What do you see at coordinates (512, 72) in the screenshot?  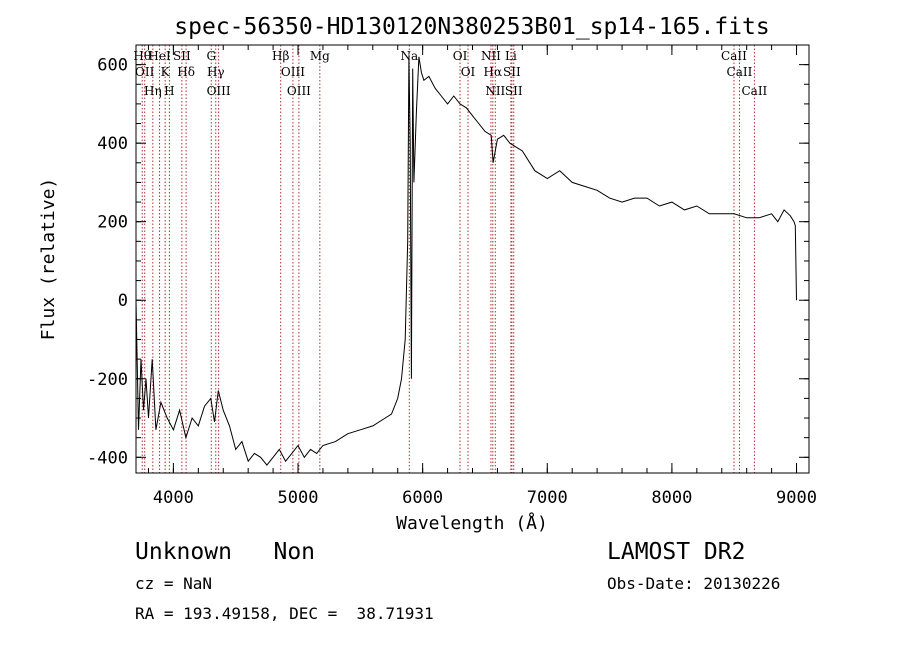 I see `line-label-22: SII` at bounding box center [512, 72].